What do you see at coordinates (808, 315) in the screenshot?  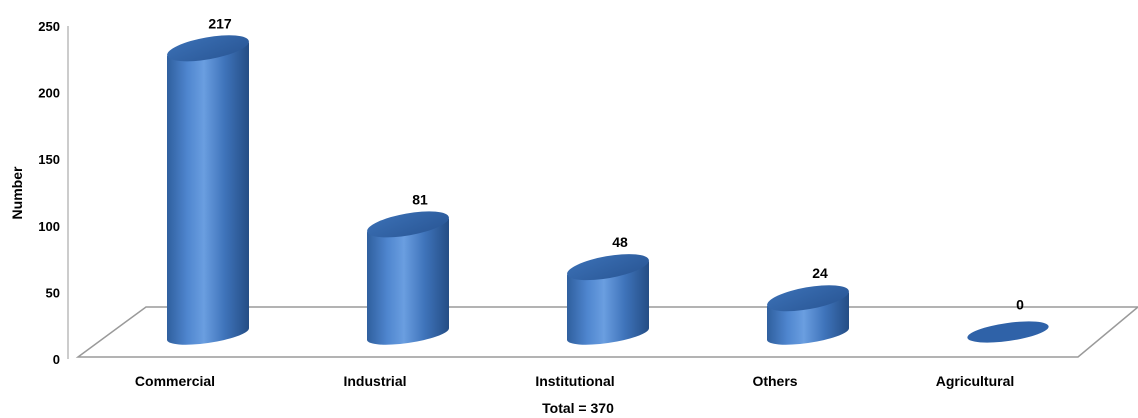 I see `bar-others` at bounding box center [808, 315].